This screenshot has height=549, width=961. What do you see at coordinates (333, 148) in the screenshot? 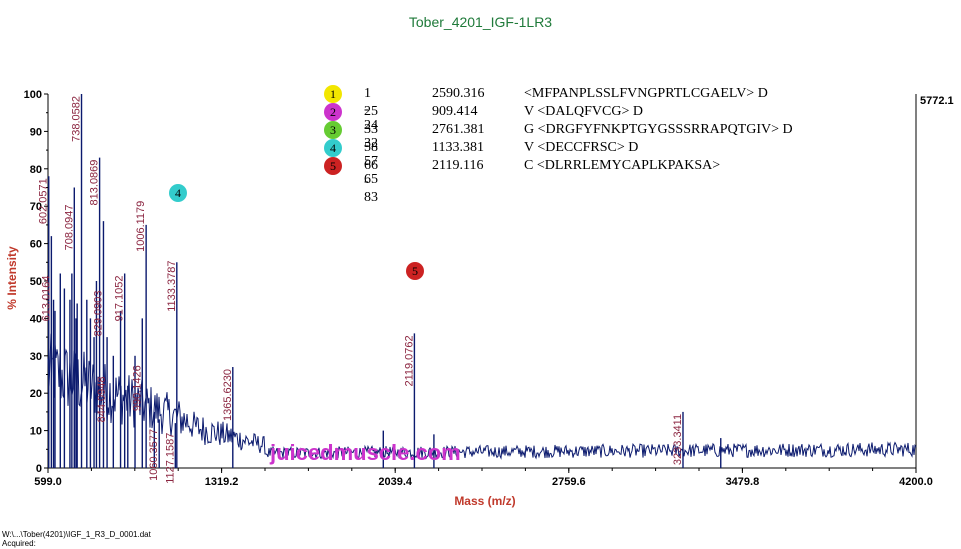
I see `legend-marker-4: 4` at bounding box center [333, 148].